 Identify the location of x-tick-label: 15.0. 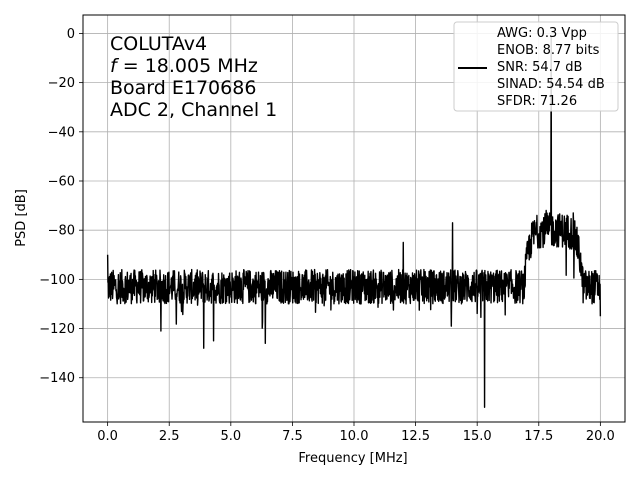
(477, 436).